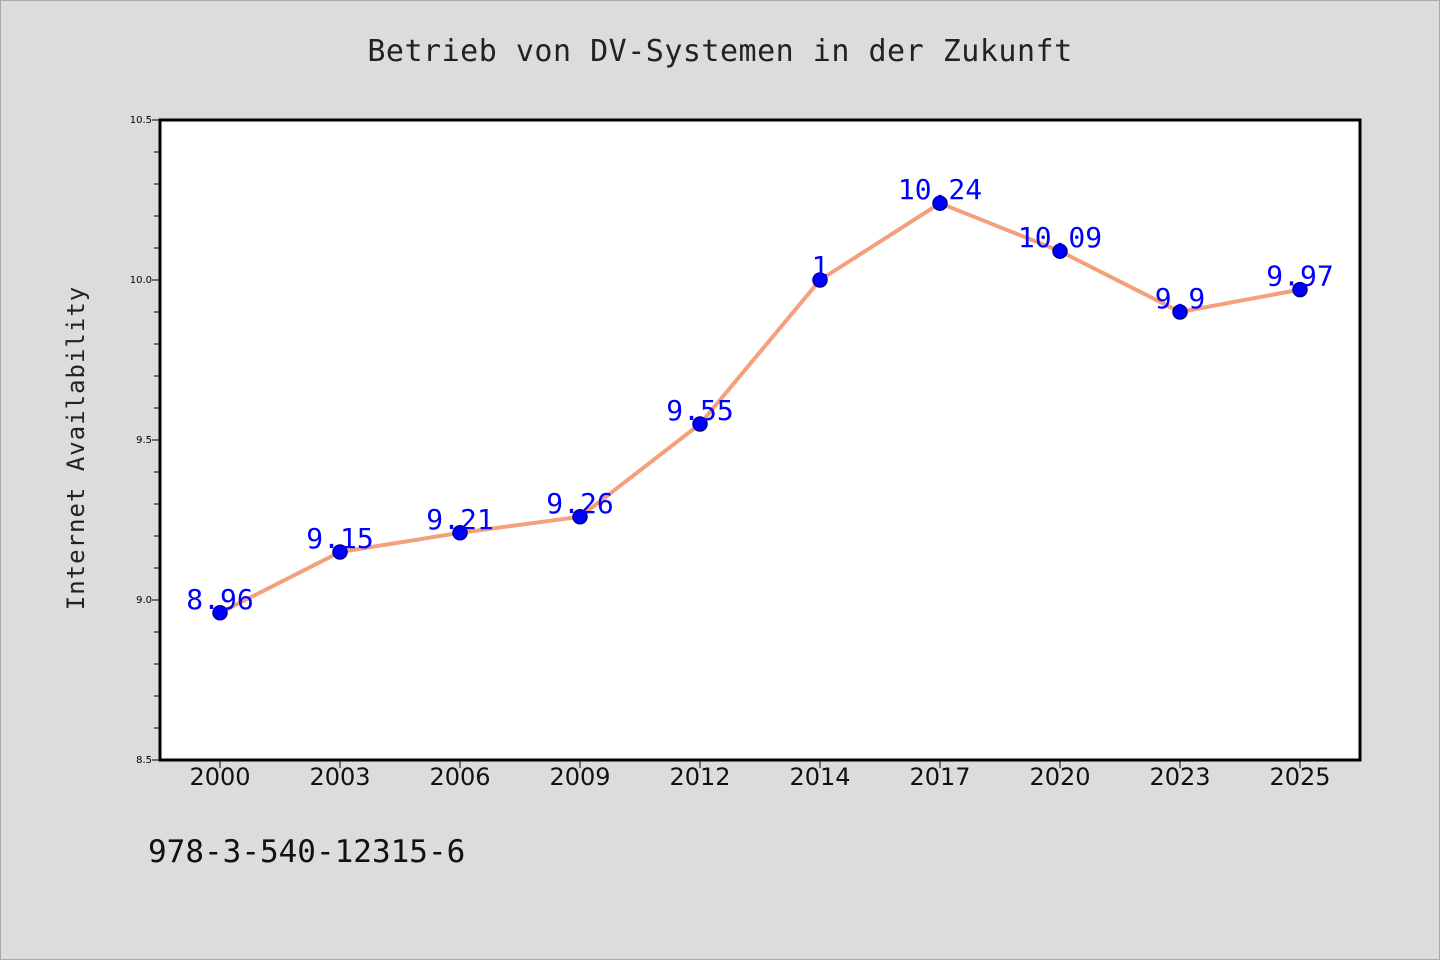 The height and width of the screenshot is (960, 1440). Describe the element at coordinates (699, 777) in the screenshot. I see `x-tick-label: 2012` at that location.